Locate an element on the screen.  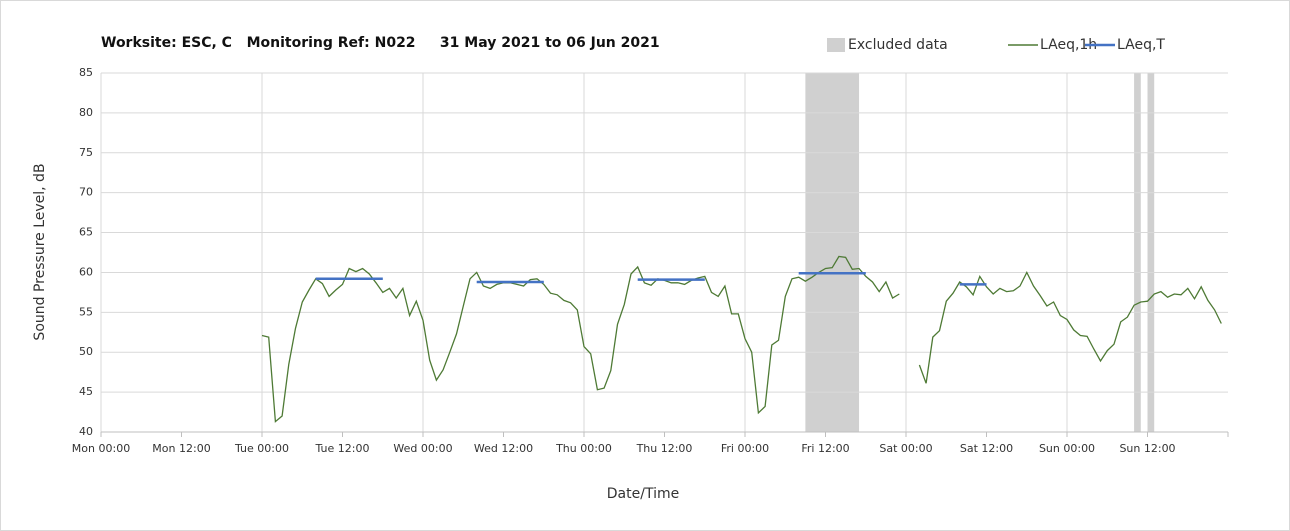
y-tick-label: 60 is located at coordinates (86, 271).